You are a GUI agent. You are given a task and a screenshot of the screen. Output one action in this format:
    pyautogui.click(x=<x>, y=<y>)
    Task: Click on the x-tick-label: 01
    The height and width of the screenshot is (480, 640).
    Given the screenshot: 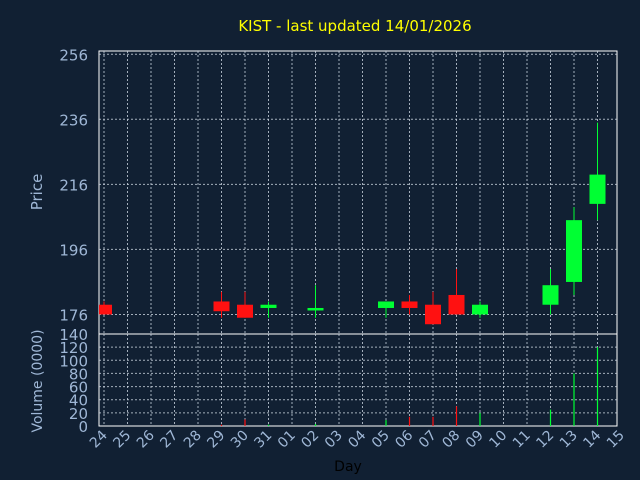 What is the action you would take?
    pyautogui.click(x=287, y=440)
    